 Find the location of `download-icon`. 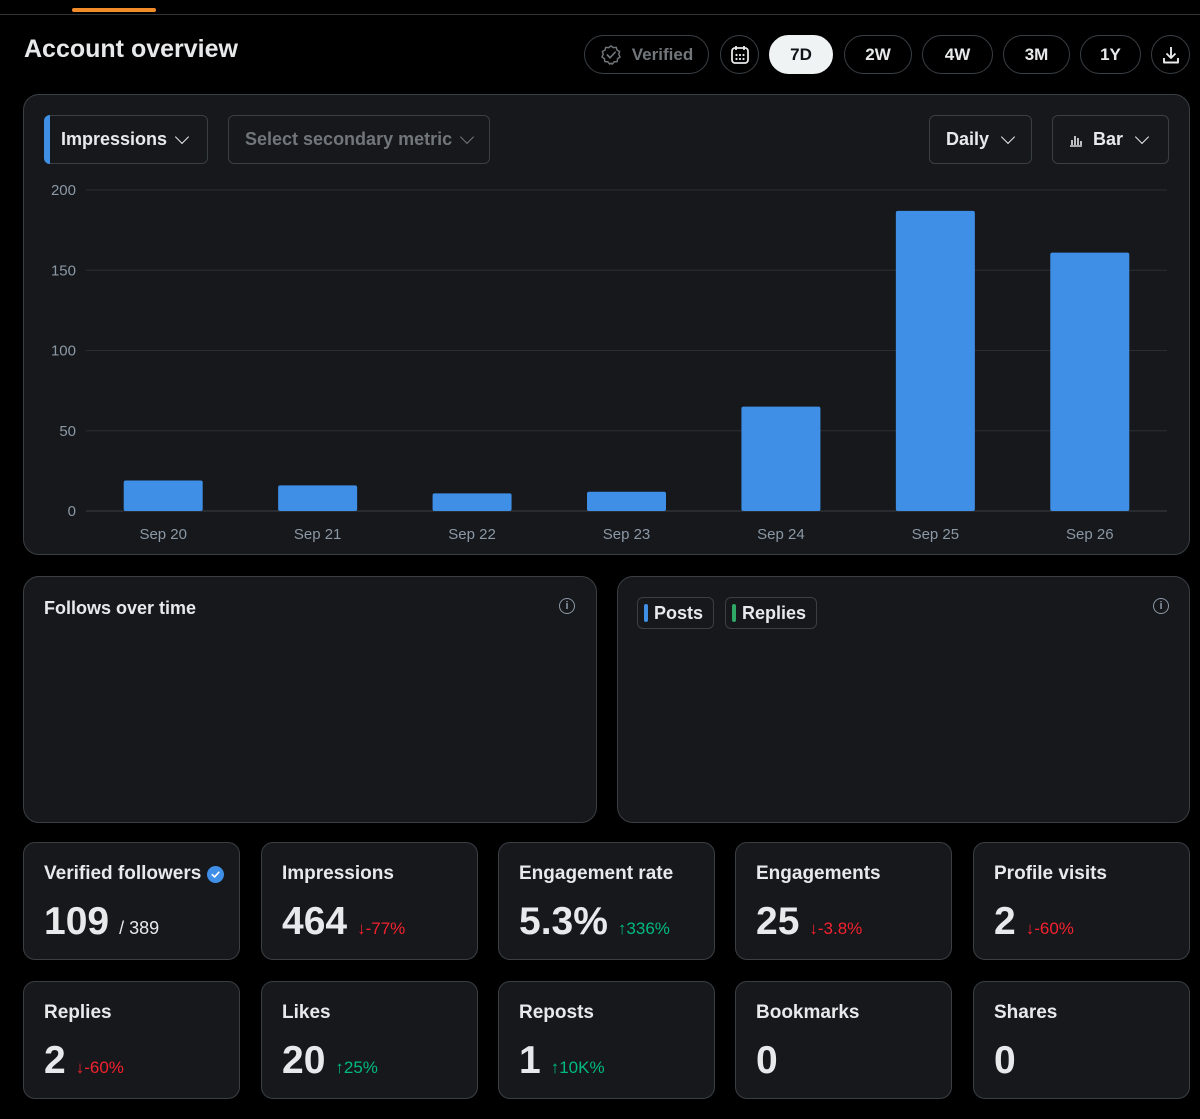

download-icon is located at coordinates (1170, 54).